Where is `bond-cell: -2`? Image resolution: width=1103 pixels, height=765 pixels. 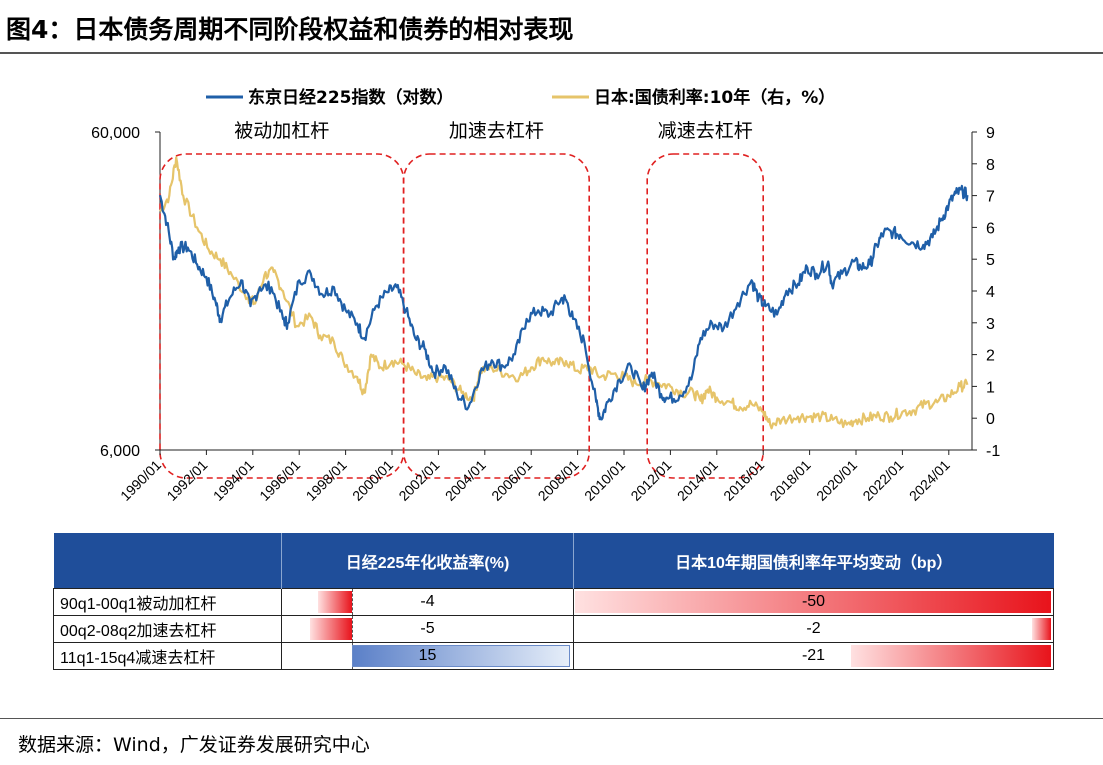
bond-cell: -2 is located at coordinates (813, 629).